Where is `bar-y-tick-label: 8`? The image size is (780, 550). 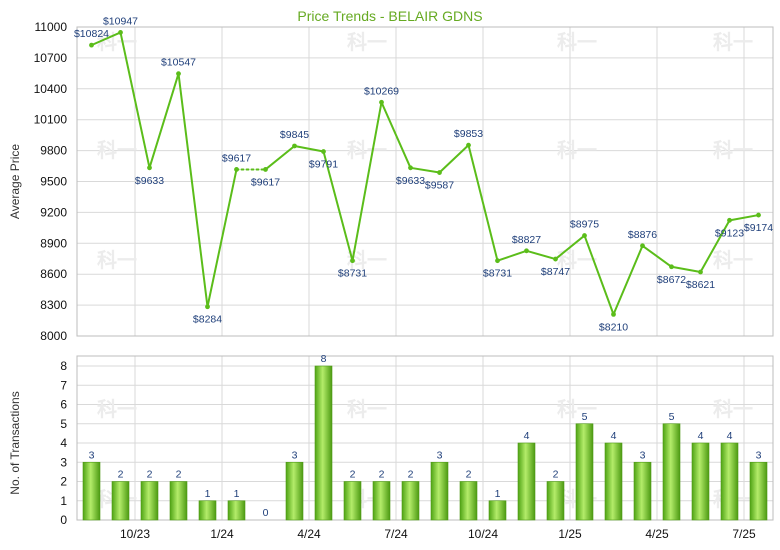 bar-y-tick-label: 8 is located at coordinates (63, 366).